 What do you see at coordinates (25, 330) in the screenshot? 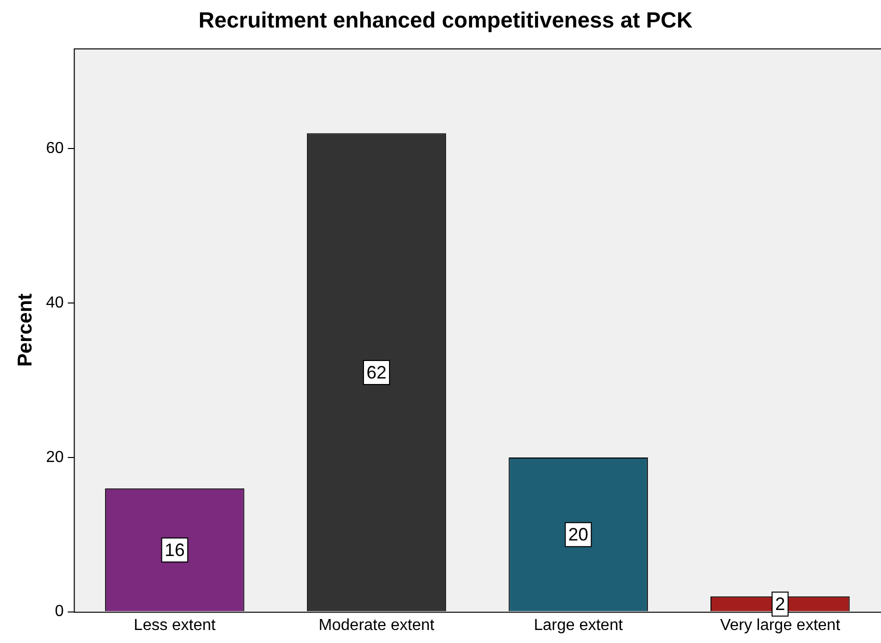
I see `y-axis-title: Percent` at bounding box center [25, 330].